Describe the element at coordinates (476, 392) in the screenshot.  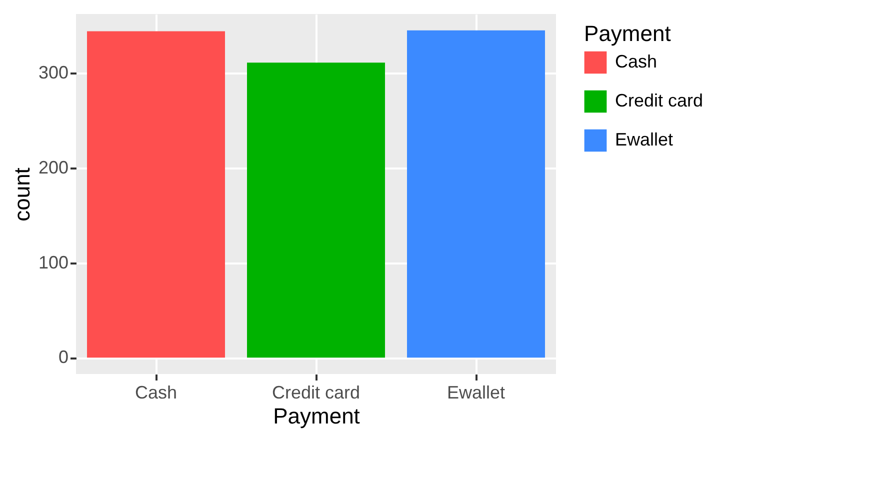
I see `x-tick-label: Ewallet` at that location.